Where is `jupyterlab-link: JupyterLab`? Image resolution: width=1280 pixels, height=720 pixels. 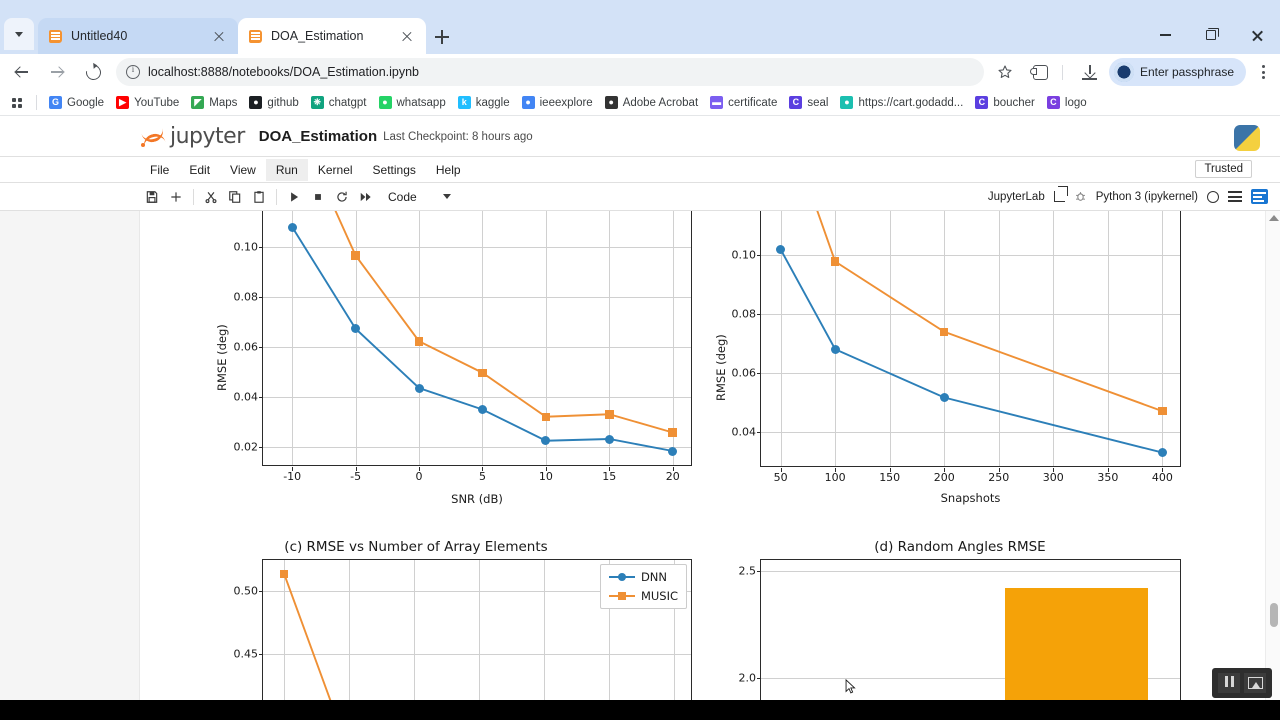
jupyterlab-link: JupyterLab is located at coordinates (1016, 196).